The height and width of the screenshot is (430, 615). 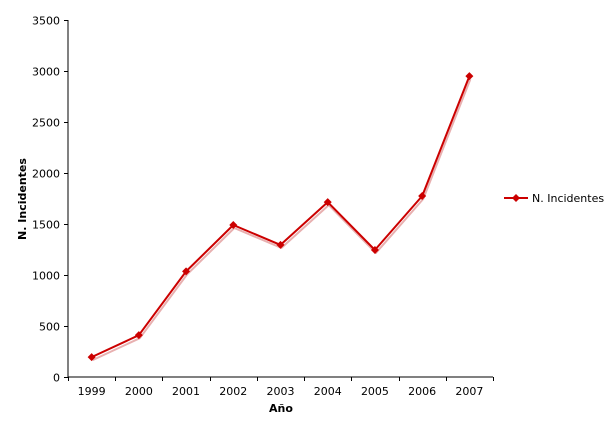 What do you see at coordinates (328, 391) in the screenshot?
I see `x-tick-label: 2004` at bounding box center [328, 391].